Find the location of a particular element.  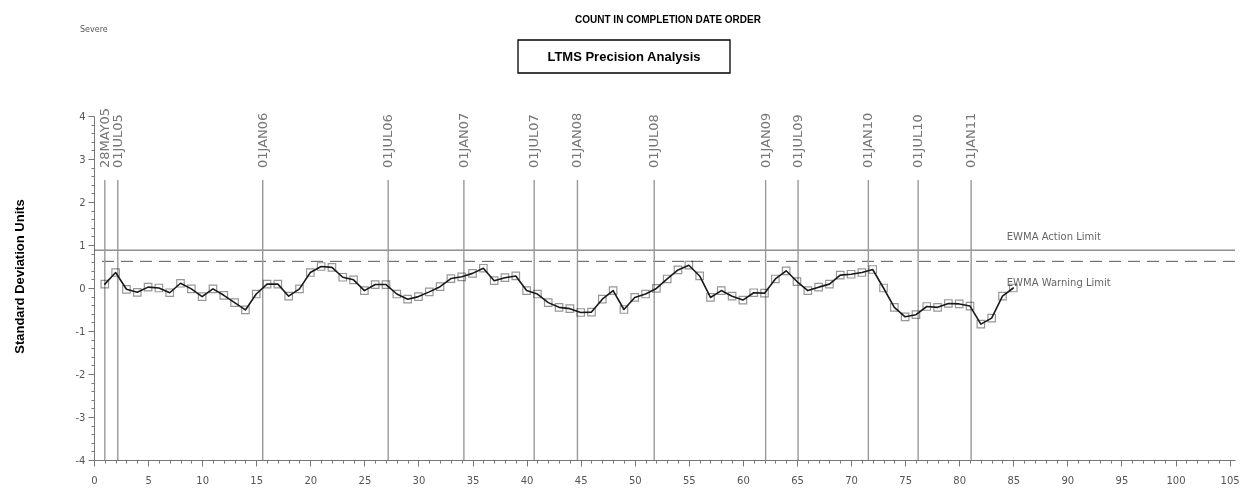

x-tick-label: 60 is located at coordinates (743, 480).